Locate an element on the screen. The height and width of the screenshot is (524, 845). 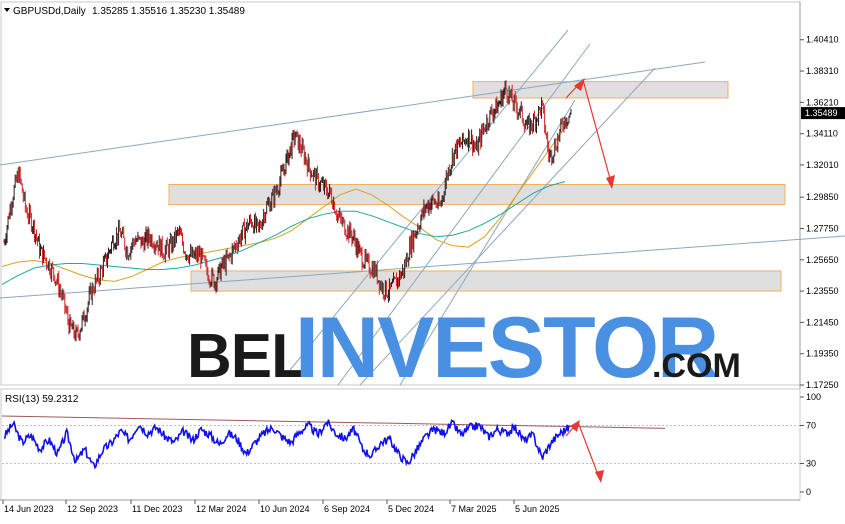
price-tick-label: 1.32010 is located at coordinates (822, 165).